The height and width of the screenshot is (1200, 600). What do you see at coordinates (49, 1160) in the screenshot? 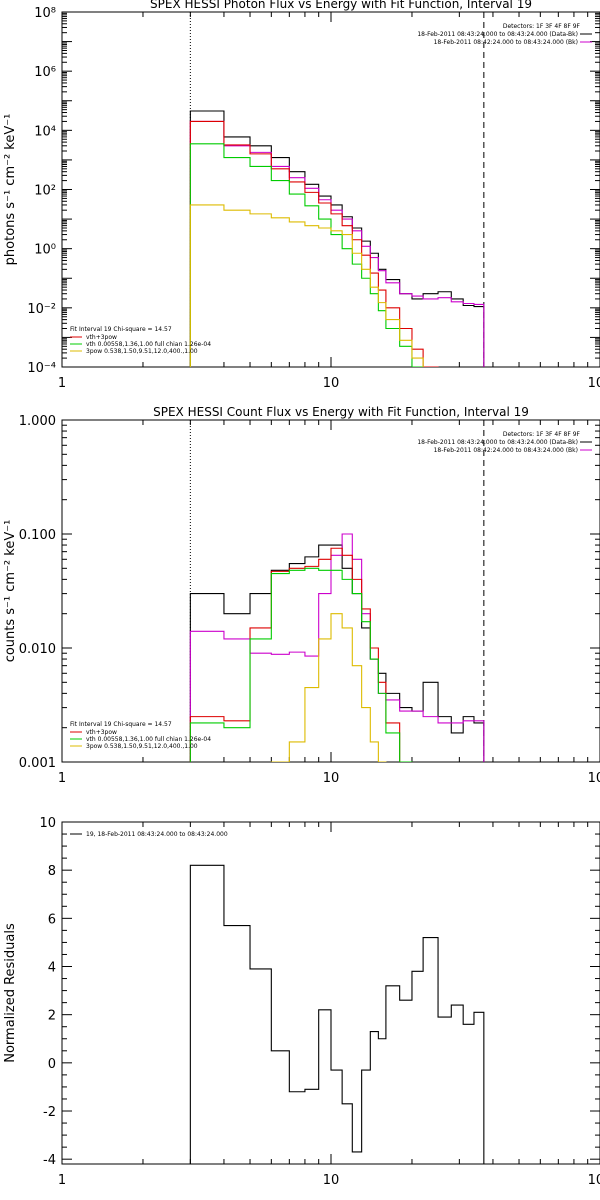
I see `y-tick-label: -4` at bounding box center [49, 1160].